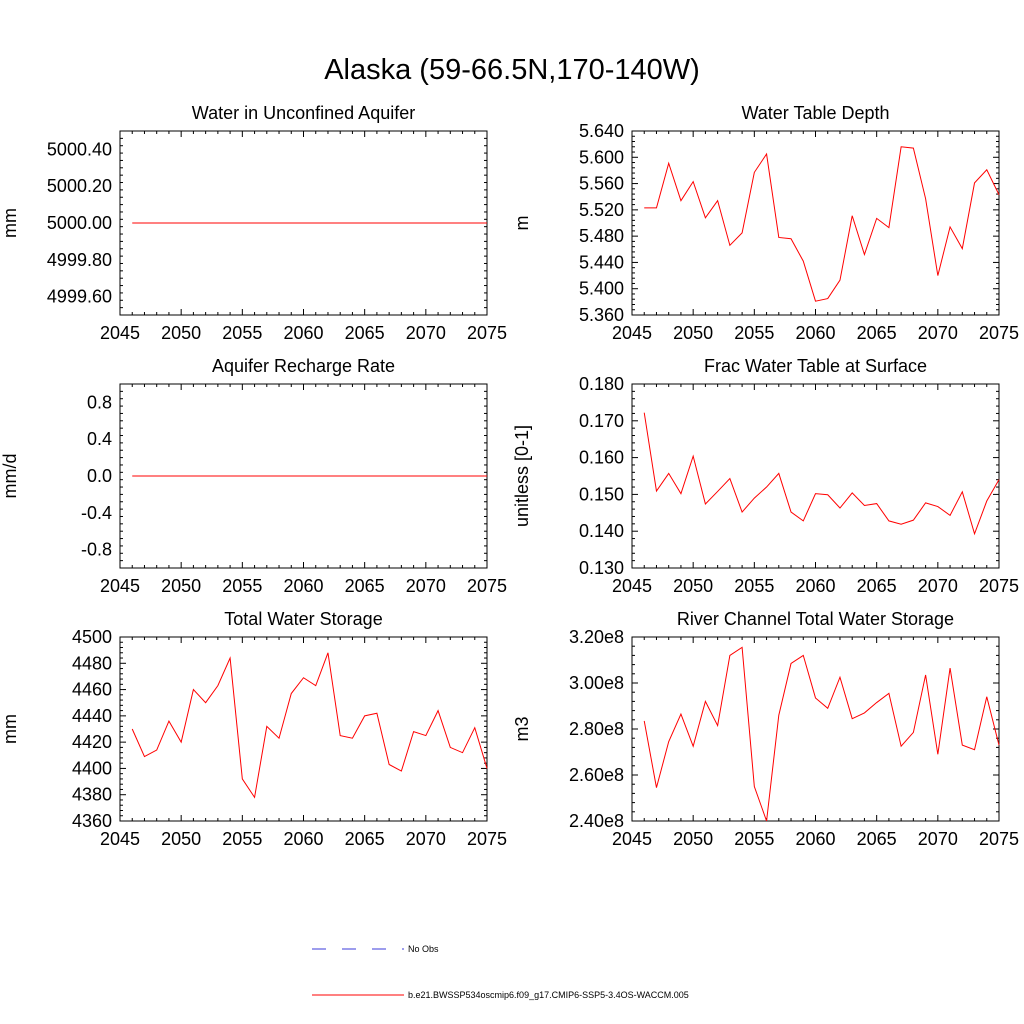 Image resolution: width=1024 pixels, height=1024 pixels. What do you see at coordinates (522, 223) in the screenshot?
I see `water-table-depth-y-axis-label: m` at bounding box center [522, 223].